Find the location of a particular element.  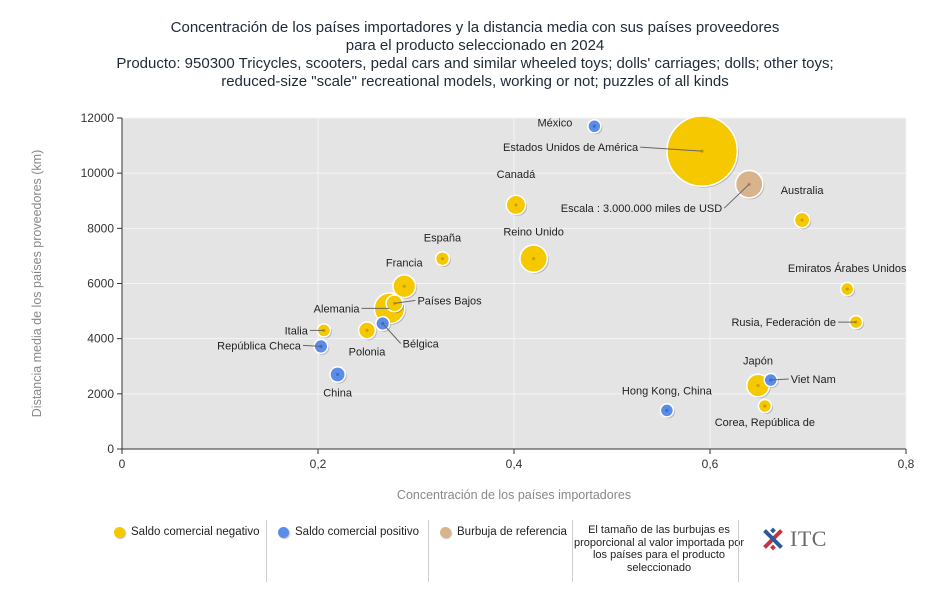

point-label: España is located at coordinates (443, 239).